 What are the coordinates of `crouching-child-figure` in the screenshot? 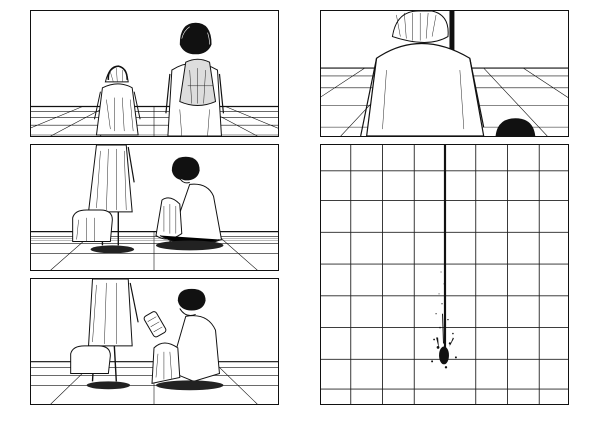 It's located at (189, 203).